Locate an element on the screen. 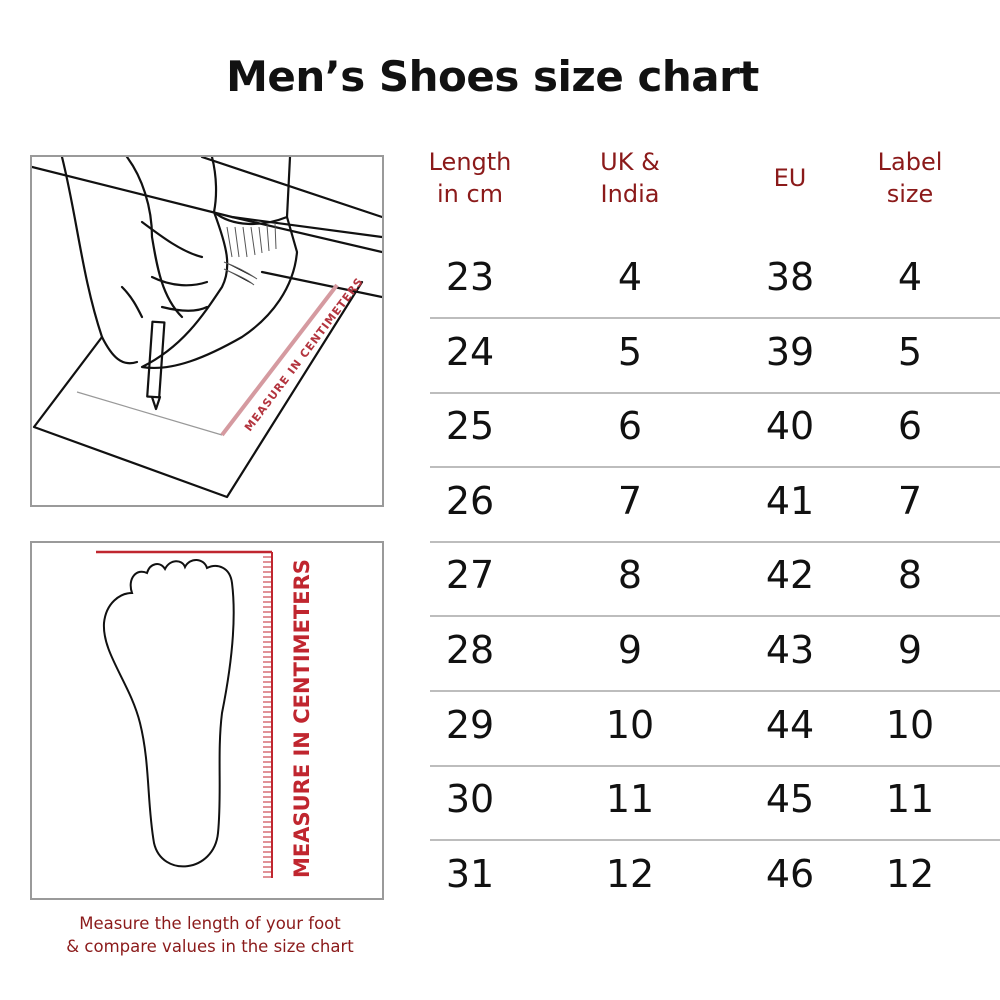 Image resolution: width=1000 pixels, height=1000 pixels. table-cell: 46 is located at coordinates (790, 873).